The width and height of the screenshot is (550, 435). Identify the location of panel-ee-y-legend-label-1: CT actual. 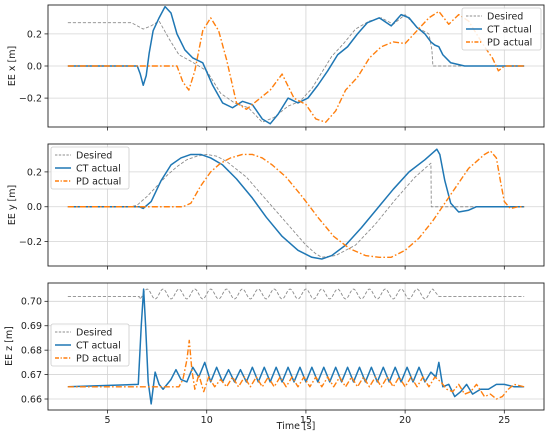
(98, 168).